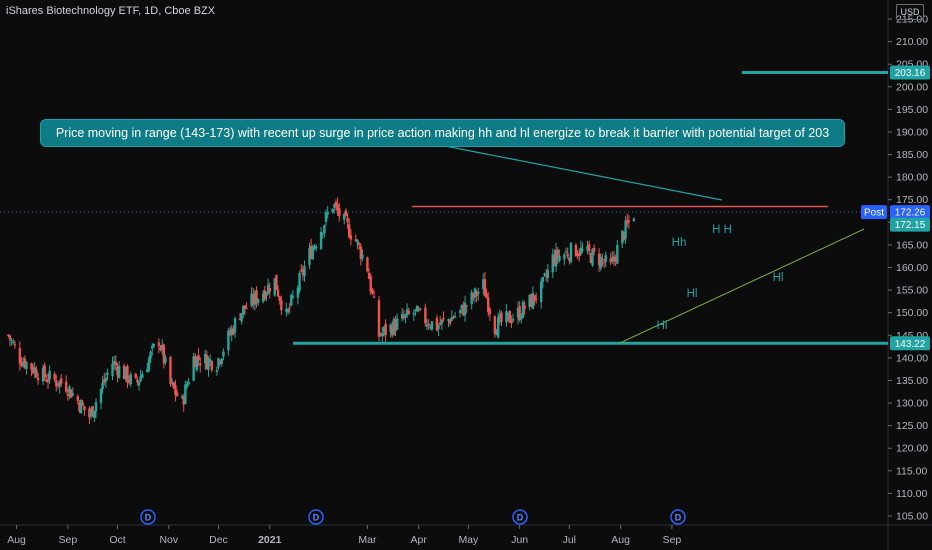  What do you see at coordinates (912, 381) in the screenshot?
I see `y-tick-label: 135.00` at bounding box center [912, 381].